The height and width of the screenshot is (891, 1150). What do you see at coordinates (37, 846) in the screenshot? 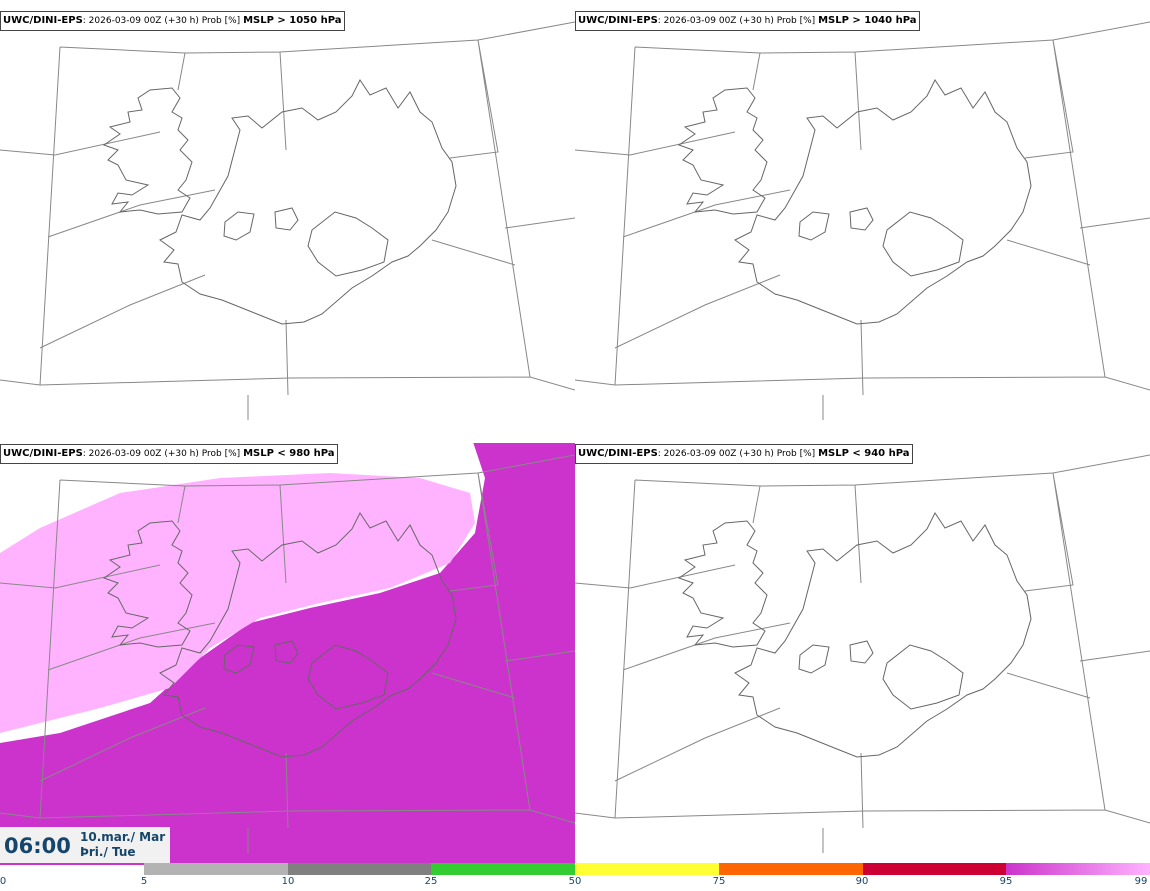
I see `valid-time: 06:00` at bounding box center [37, 846].